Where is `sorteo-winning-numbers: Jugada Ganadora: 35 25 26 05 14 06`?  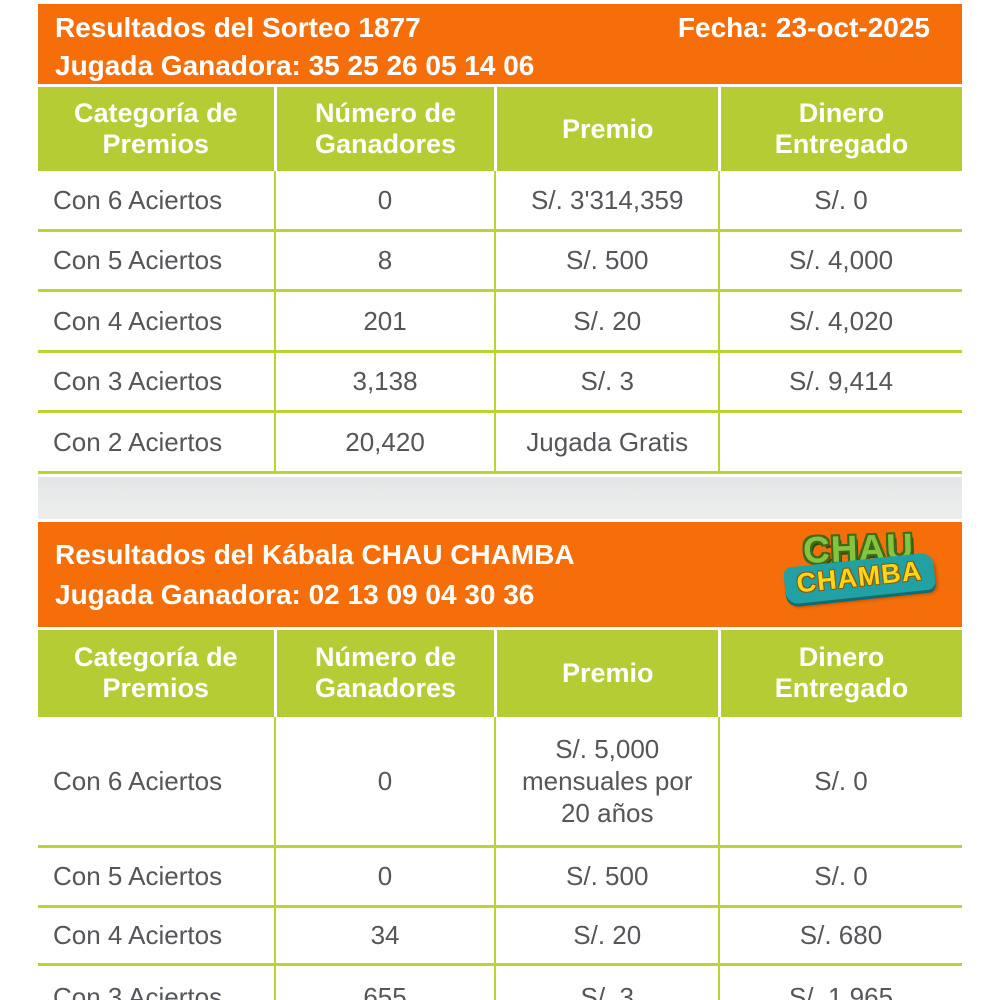 sorteo-winning-numbers: Jugada Ganadora: 35 25 26 05 14 06 is located at coordinates (295, 65).